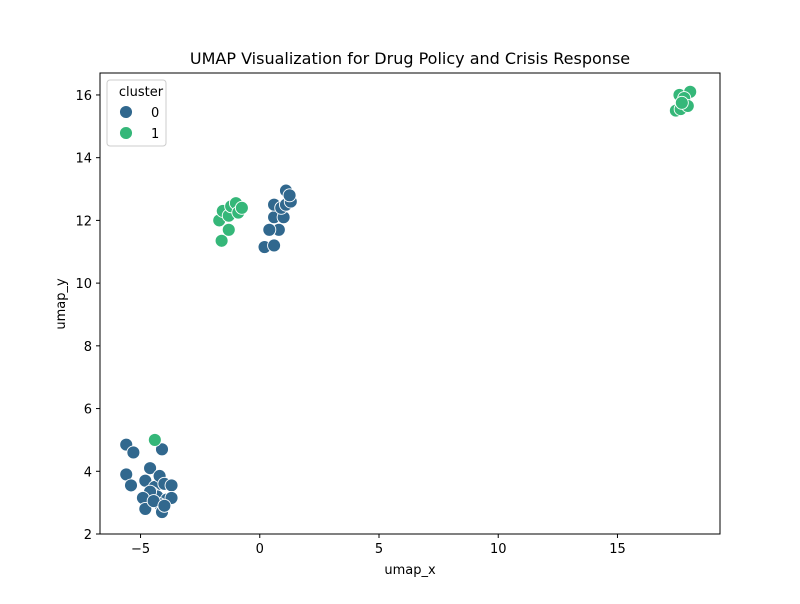 This screenshot has height=604, width=800. I want to click on y-axis-label: umap_y, so click(61, 304).